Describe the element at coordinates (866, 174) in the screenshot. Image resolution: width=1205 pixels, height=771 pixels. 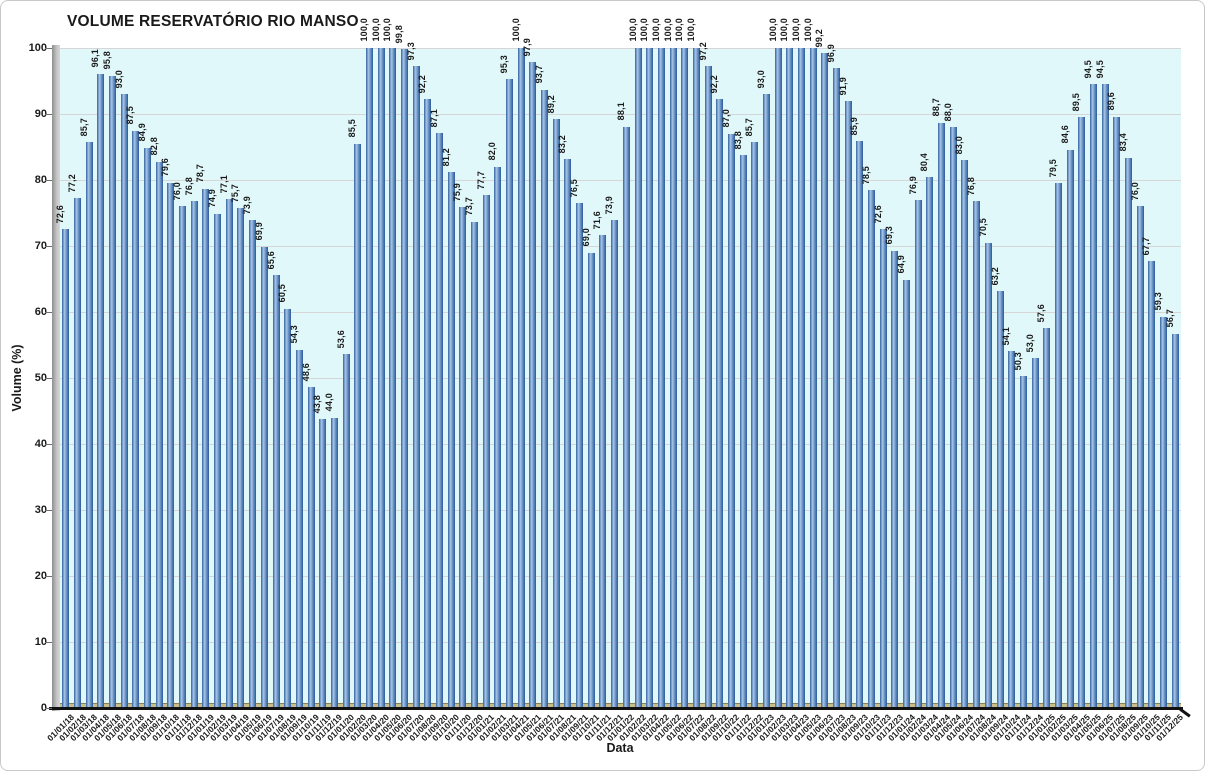
I see `bar-value-label: 78,5` at that location.